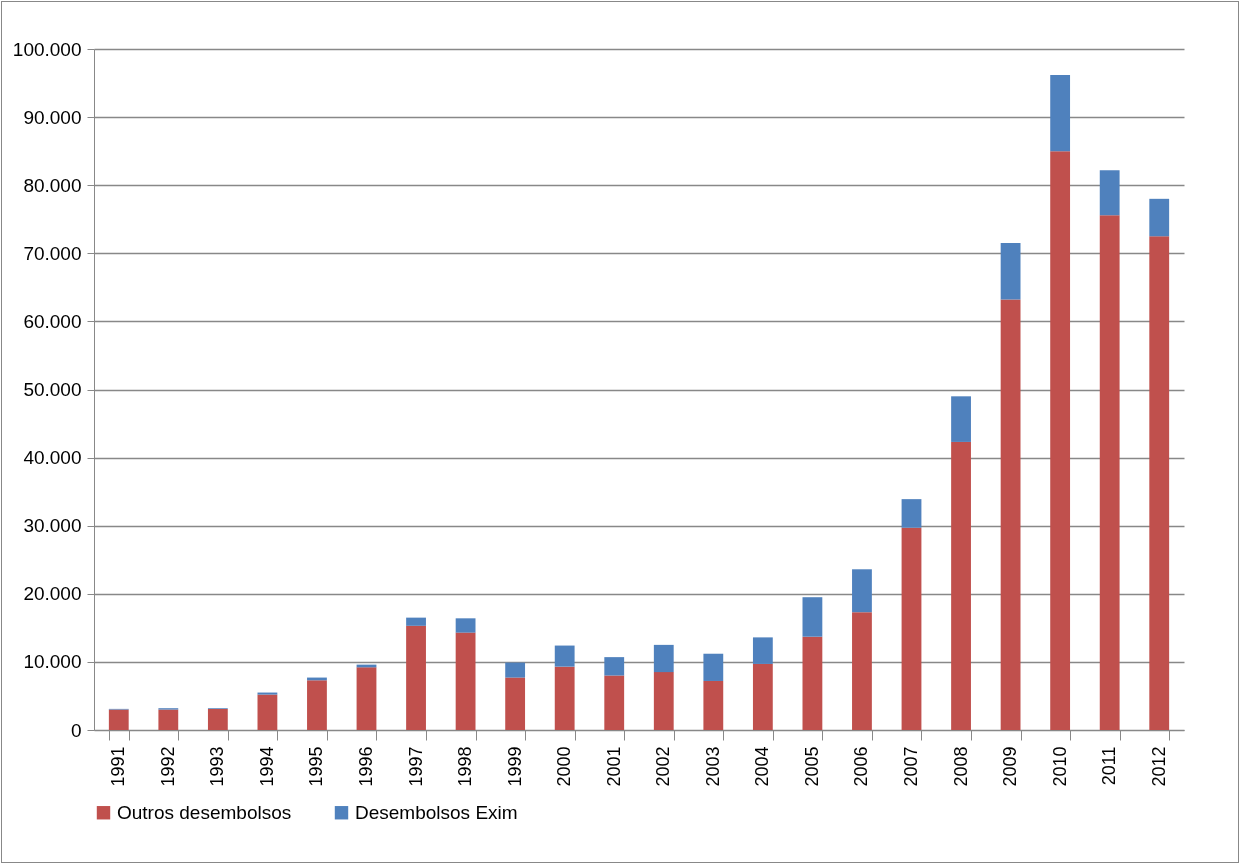 This screenshot has width=1245, height=867. I want to click on x-tick-label: 2009, so click(1010, 766).